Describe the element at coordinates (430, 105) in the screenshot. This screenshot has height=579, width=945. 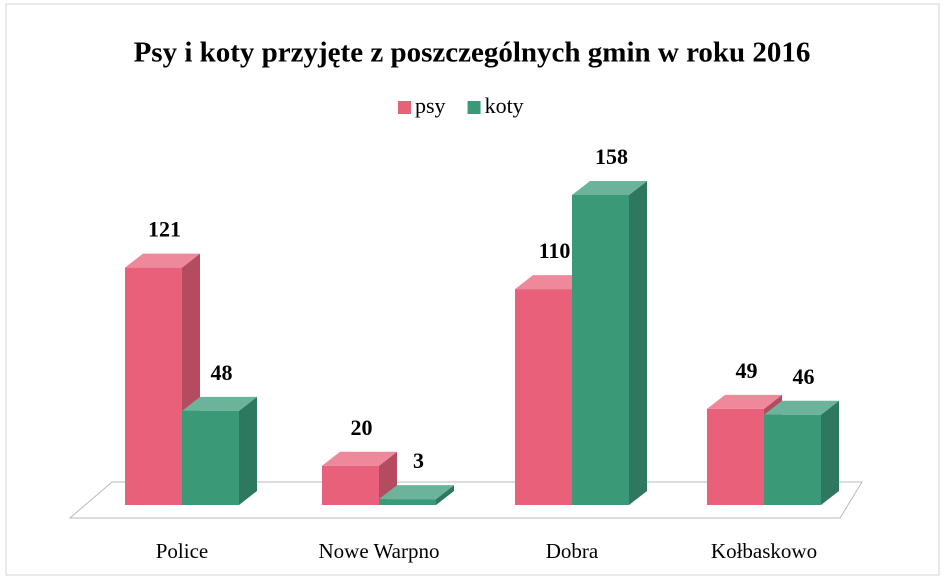
I see `legend-label: psy` at that location.